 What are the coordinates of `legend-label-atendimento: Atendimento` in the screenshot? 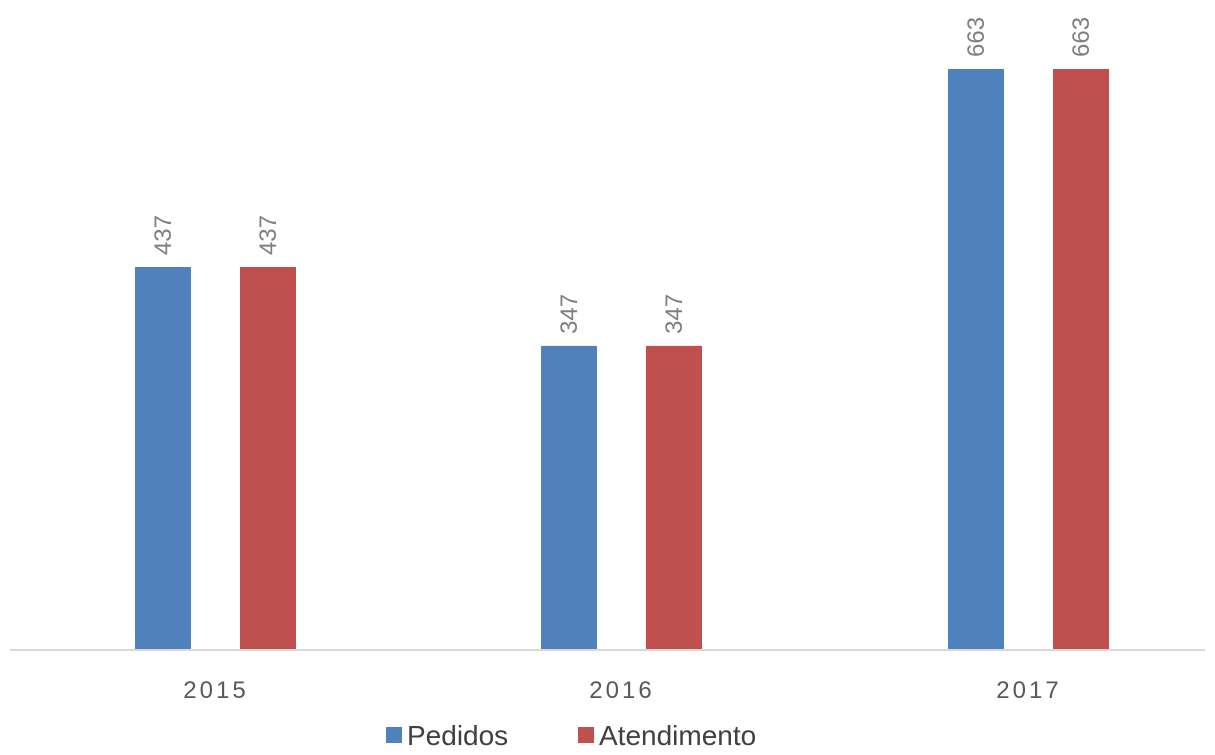 It's located at (677, 735).